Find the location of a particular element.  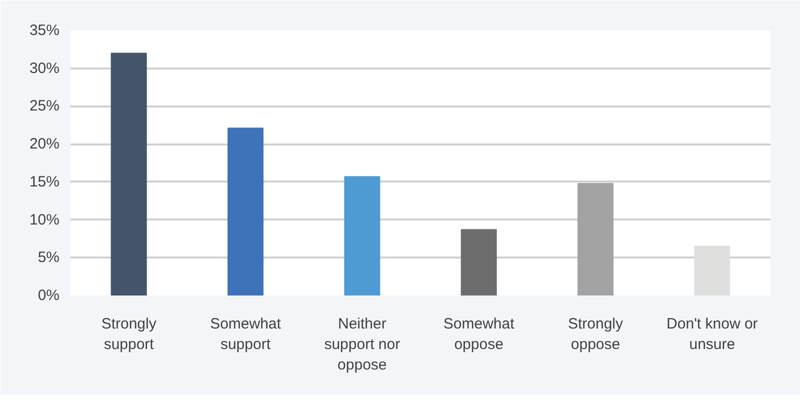

x-tick-label: Strongly oppose is located at coordinates (596, 334).